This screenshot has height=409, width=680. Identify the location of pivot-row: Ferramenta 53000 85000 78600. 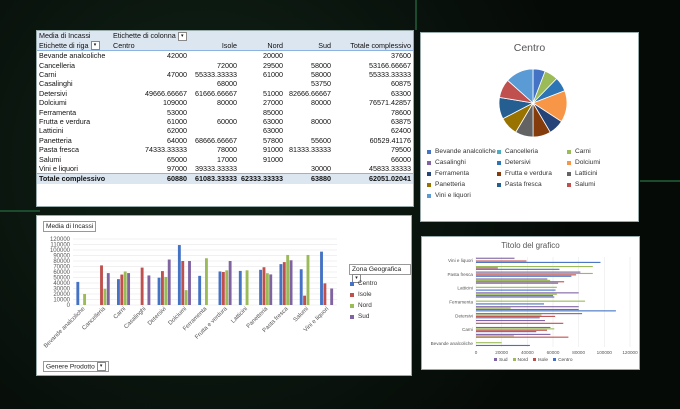
(225, 112).